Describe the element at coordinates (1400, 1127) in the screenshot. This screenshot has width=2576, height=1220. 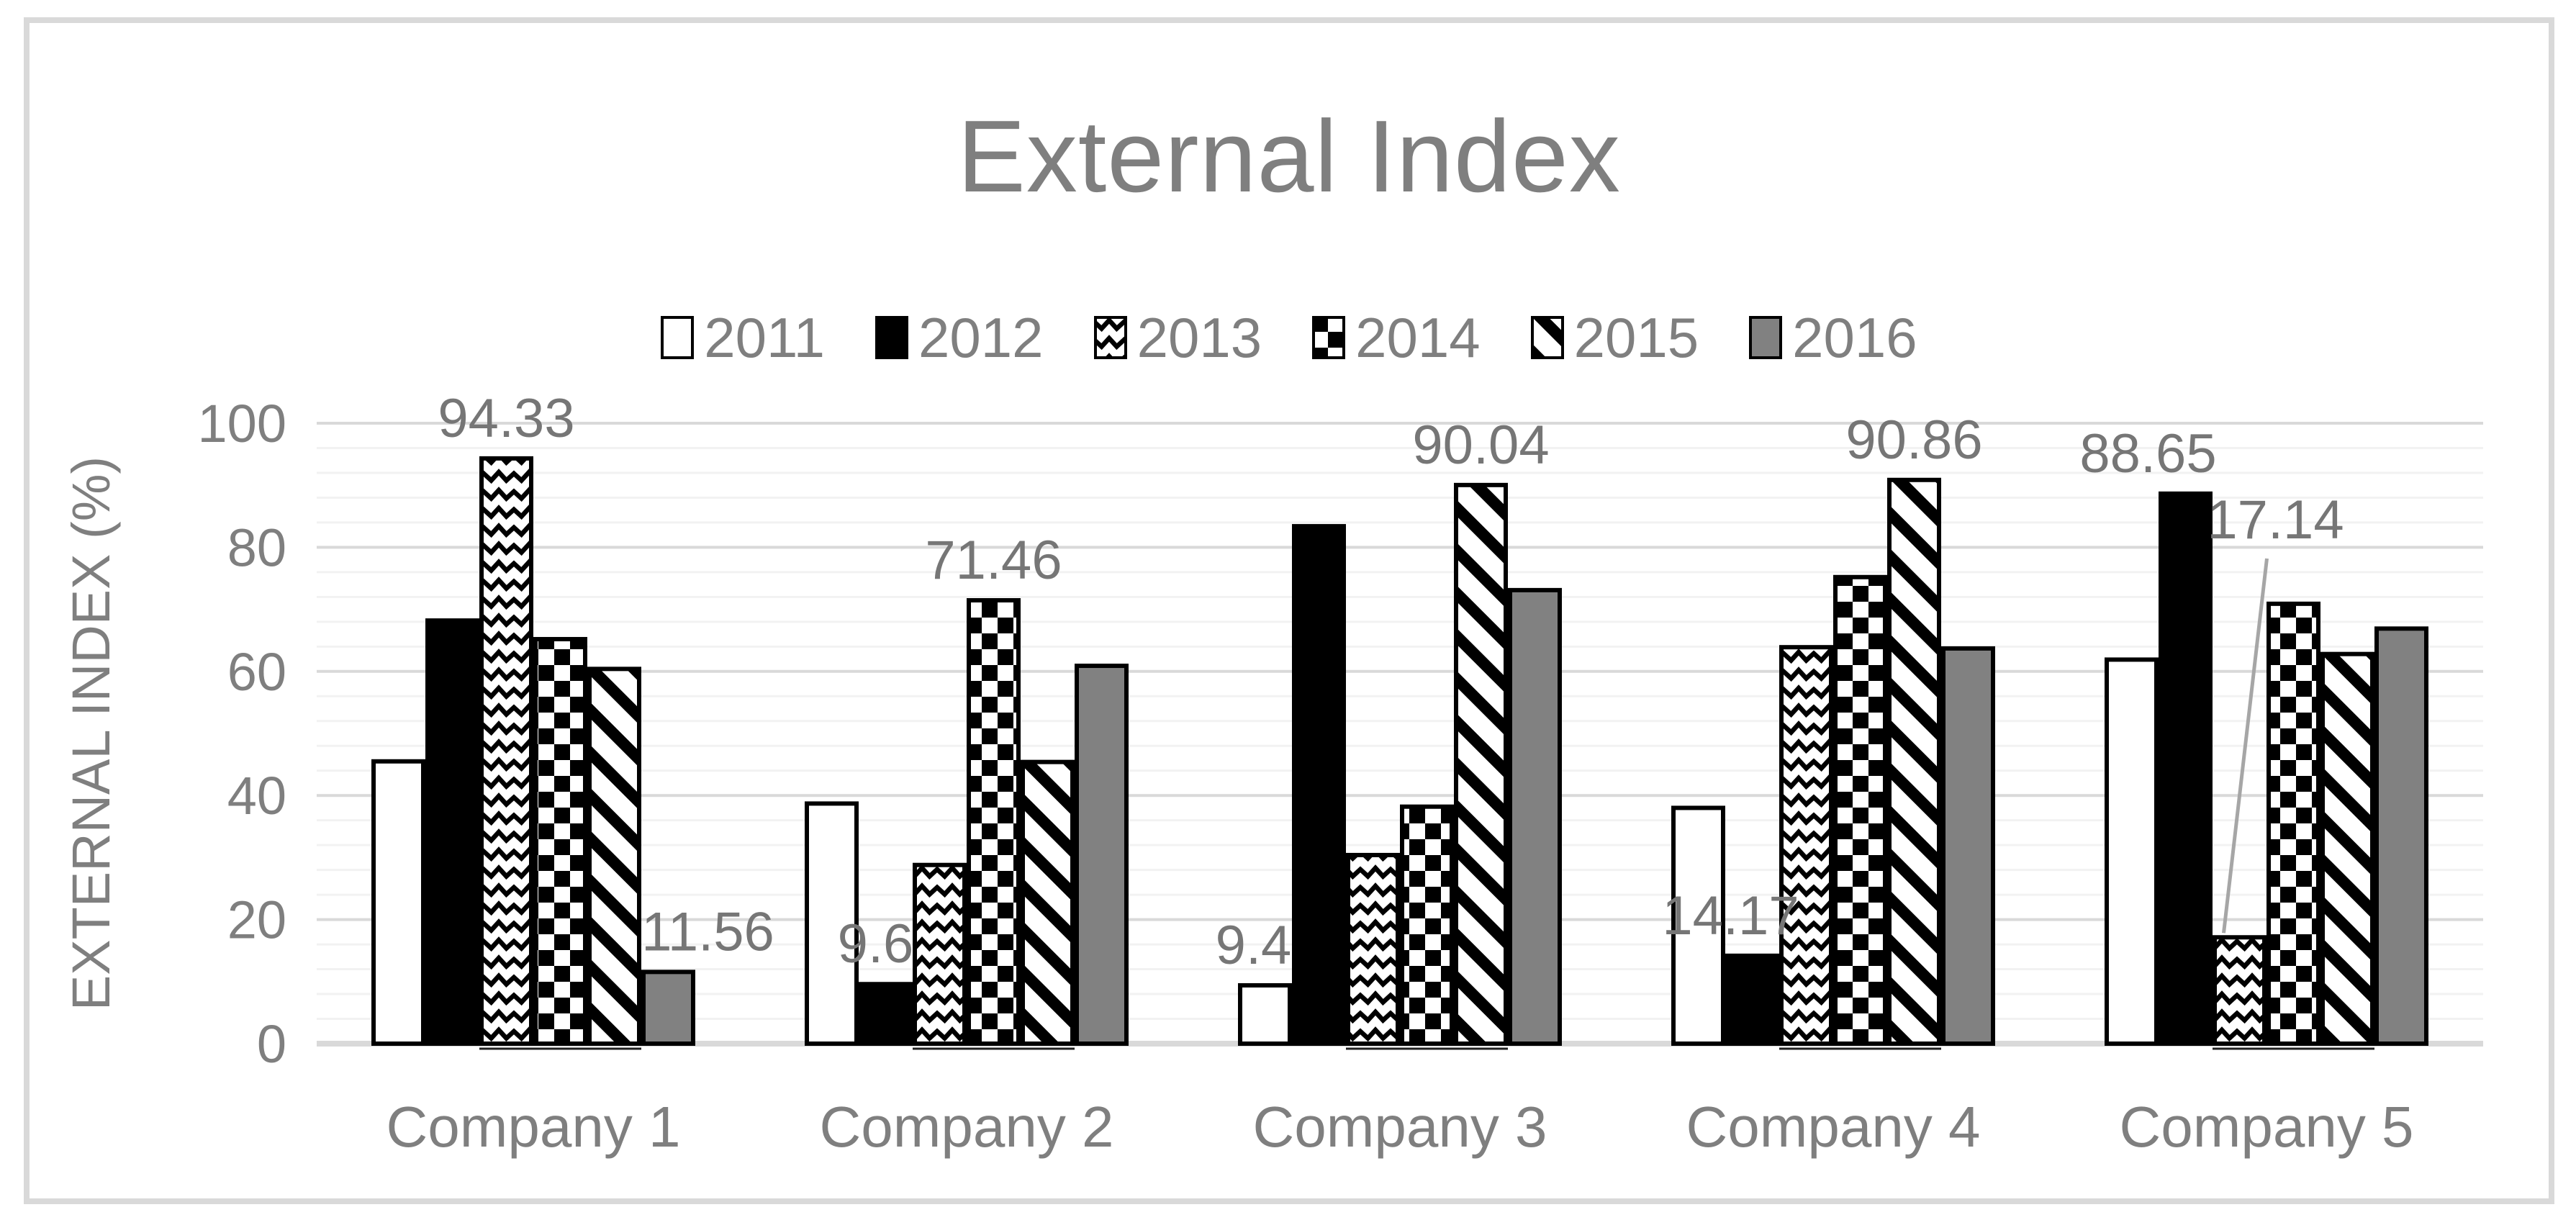
I see `x-category-label: Company 3` at that location.